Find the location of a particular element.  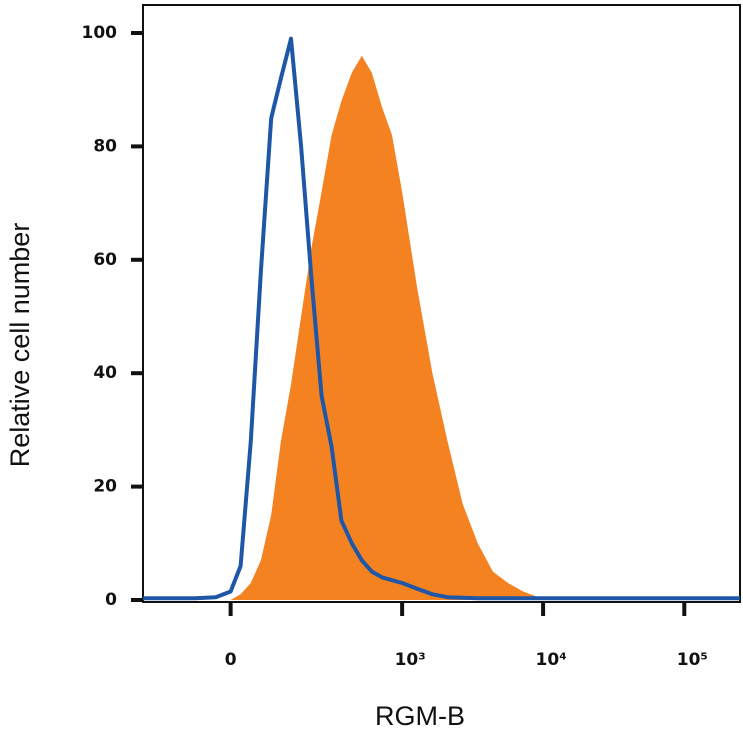

y-axis-label: Relative cell number is located at coordinates (20, 345).